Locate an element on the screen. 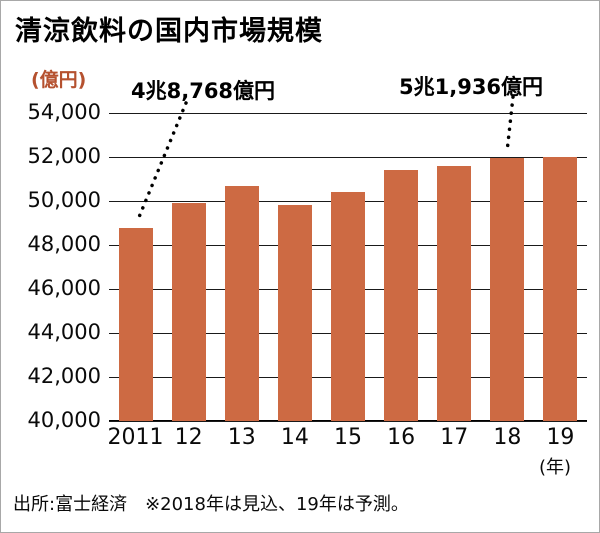 This screenshot has width=600, height=533. bar-2011 is located at coordinates (135, 324).